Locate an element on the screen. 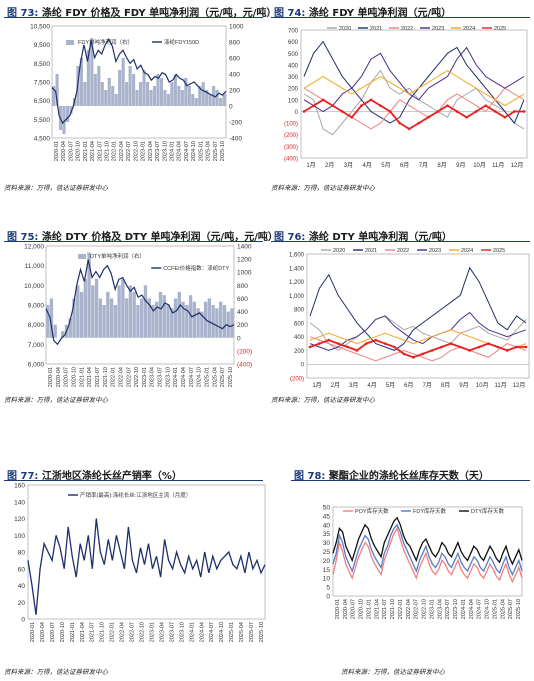  x-tick-label: 2021-04 is located at coordinates (377, 609).